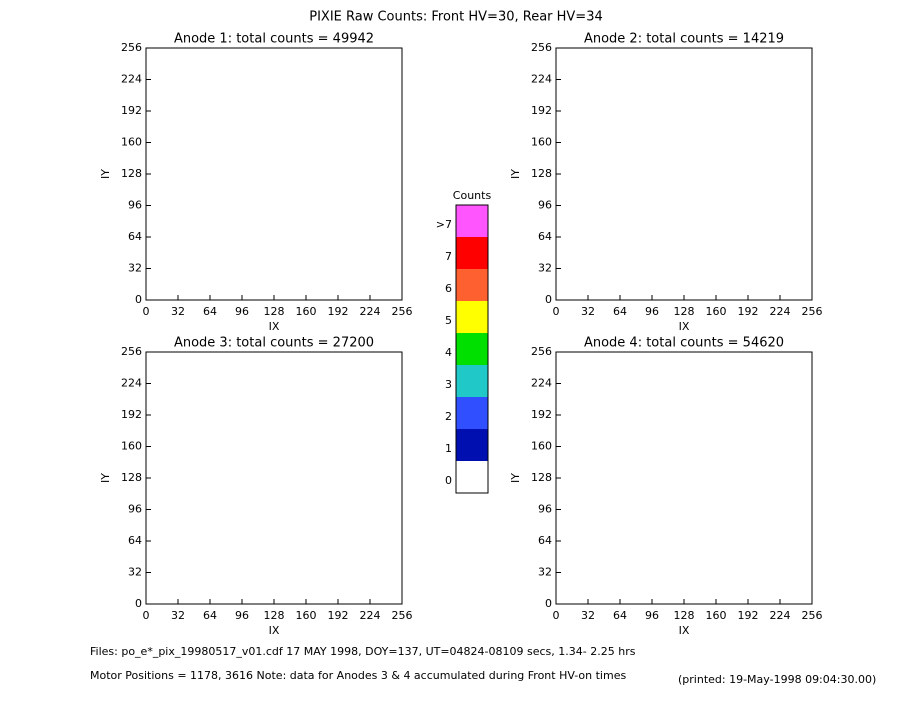 The width and height of the screenshot is (913, 705). What do you see at coordinates (448, 256) in the screenshot?
I see `colorbar-label: 7` at bounding box center [448, 256].